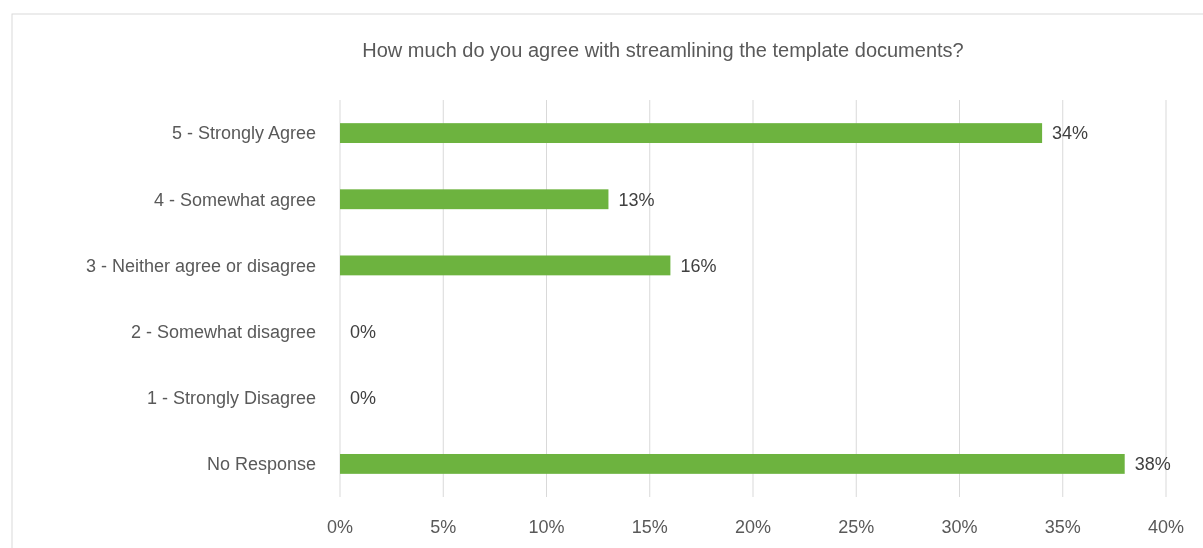  I want to click on y-tick-label: 4 - Somewhat agree, so click(234, 199).